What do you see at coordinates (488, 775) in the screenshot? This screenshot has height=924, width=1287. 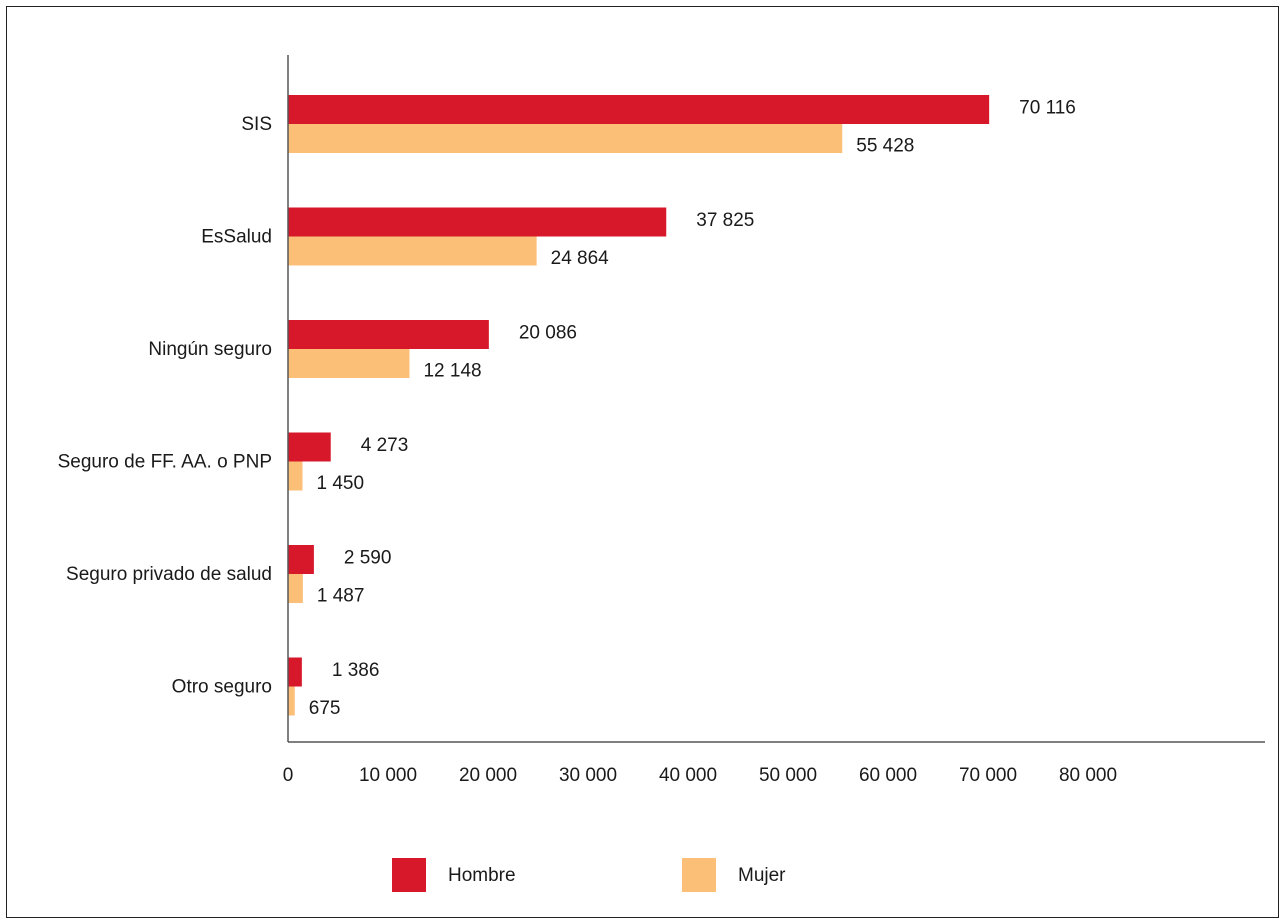 I see `x-tick-label-20000: 20 000` at bounding box center [488, 775].